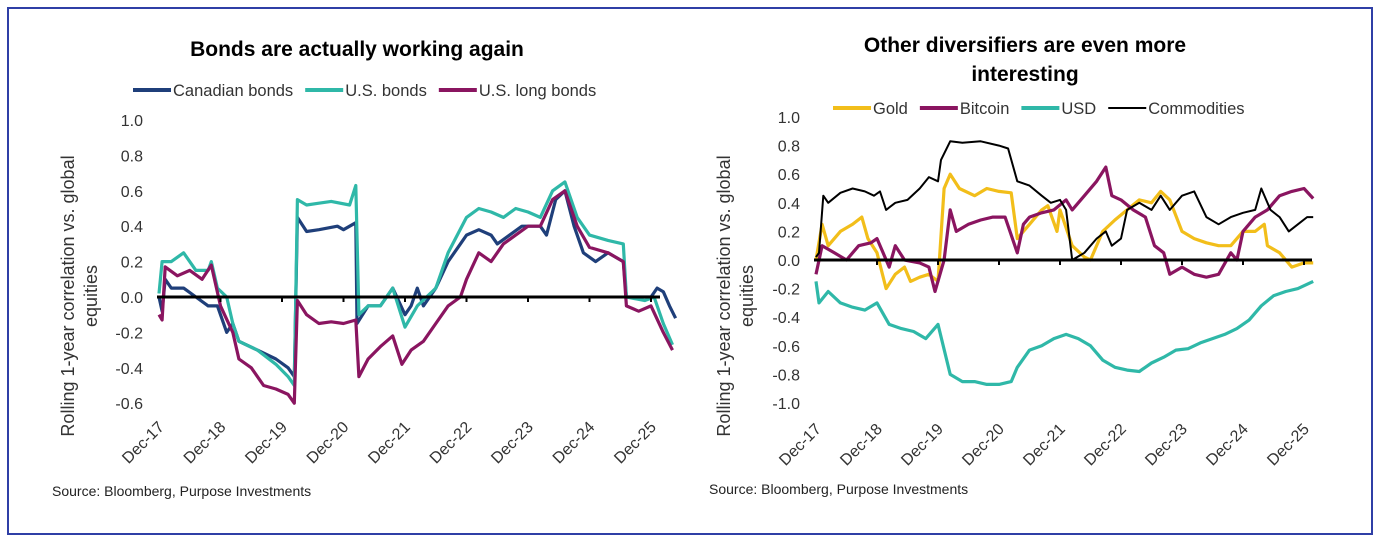 Image resolution: width=1380 pixels, height=542 pixels. I want to click on series-line-commodities, so click(1064, 200).